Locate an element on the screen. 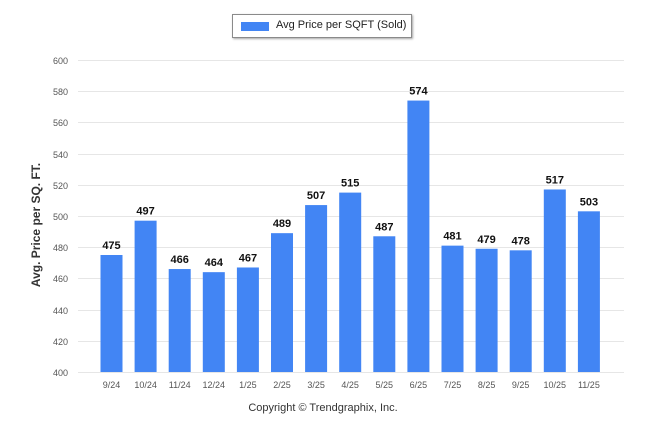  x-tick-label: 1/25 is located at coordinates (248, 385).